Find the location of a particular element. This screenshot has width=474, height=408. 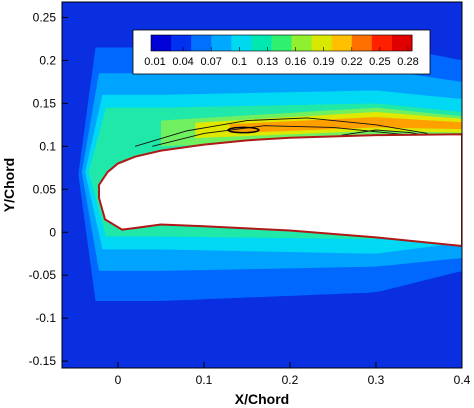

x-tick-label: 0 is located at coordinates (118, 380).